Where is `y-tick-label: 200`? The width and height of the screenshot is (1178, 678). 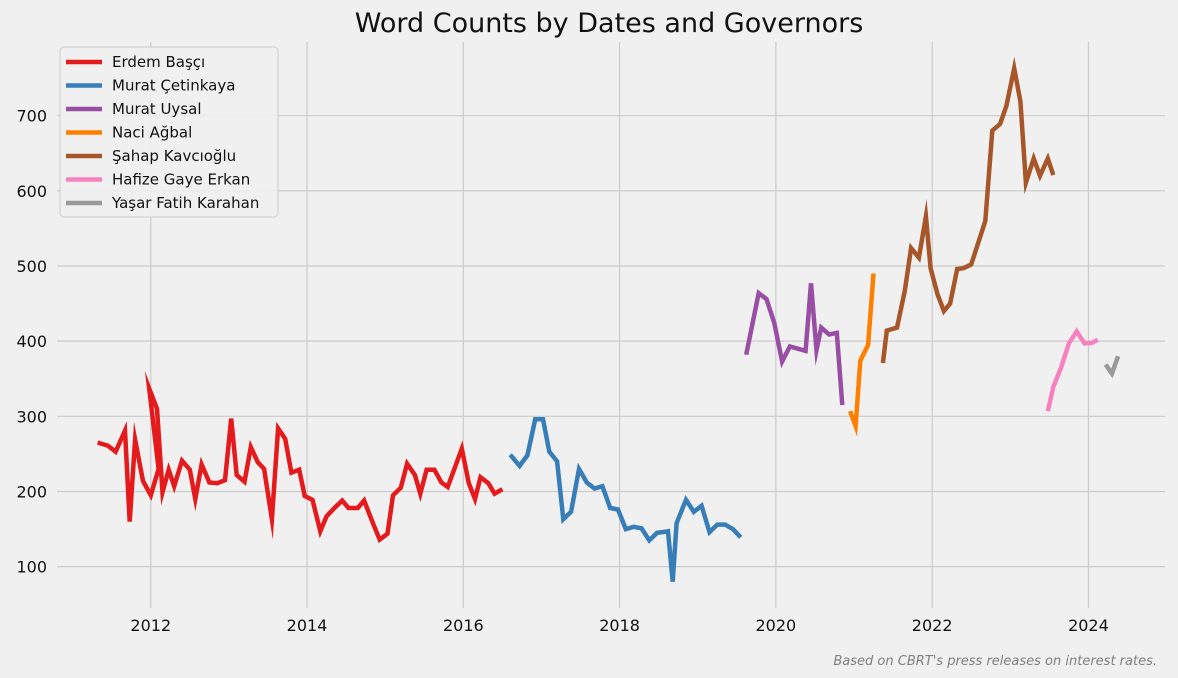
y-tick-label: 200 is located at coordinates (31, 491).